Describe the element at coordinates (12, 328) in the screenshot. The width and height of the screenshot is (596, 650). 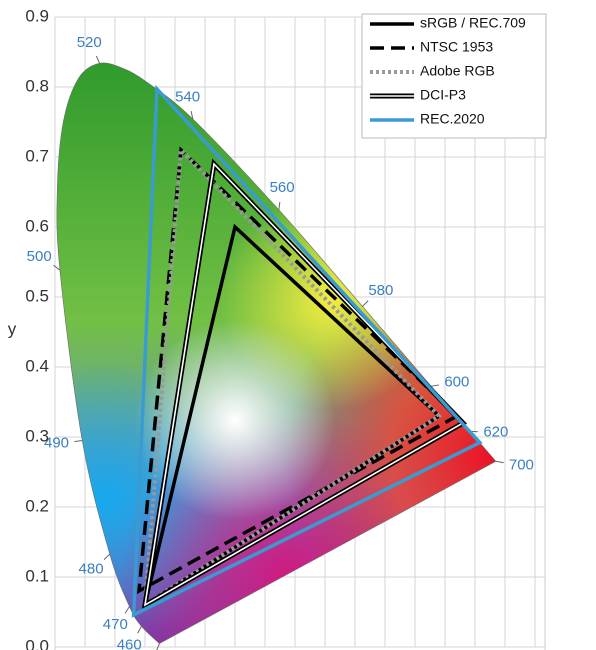
I see `y-axis-label: y` at that location.